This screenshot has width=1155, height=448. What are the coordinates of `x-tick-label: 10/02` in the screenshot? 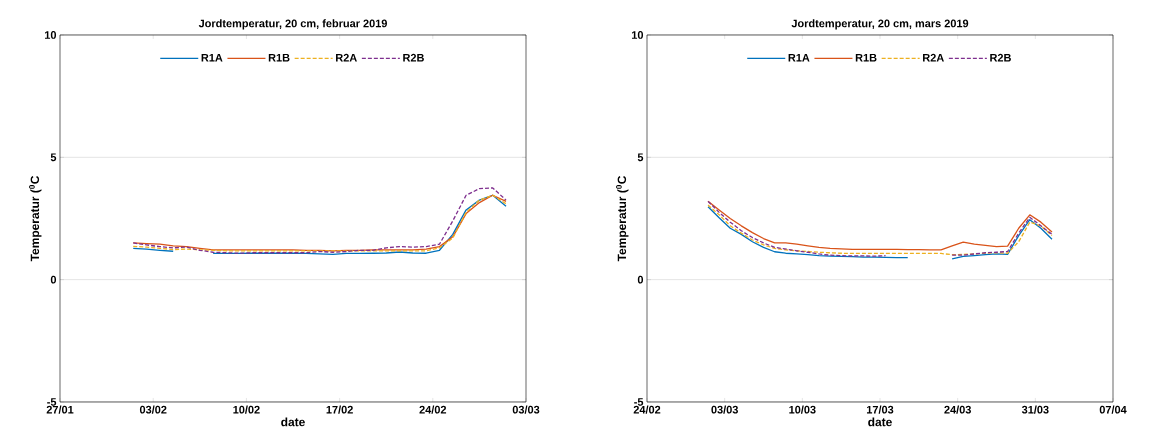 It's located at (246, 409).